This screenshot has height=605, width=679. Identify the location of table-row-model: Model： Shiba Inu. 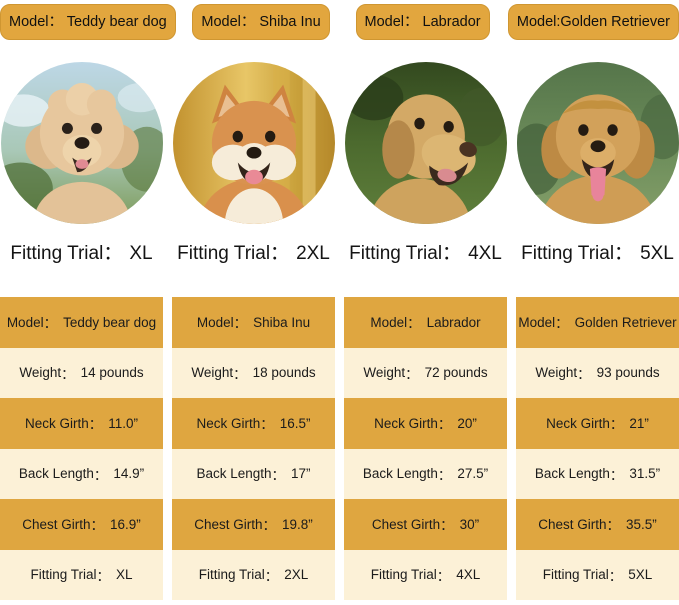
(253, 322).